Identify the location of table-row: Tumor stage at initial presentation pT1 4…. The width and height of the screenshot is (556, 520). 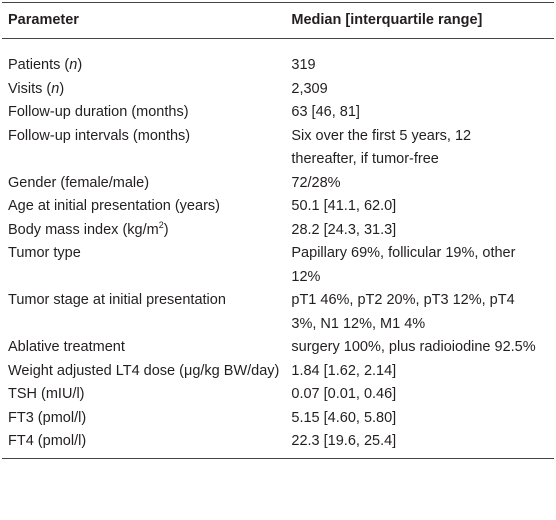
(278, 312).